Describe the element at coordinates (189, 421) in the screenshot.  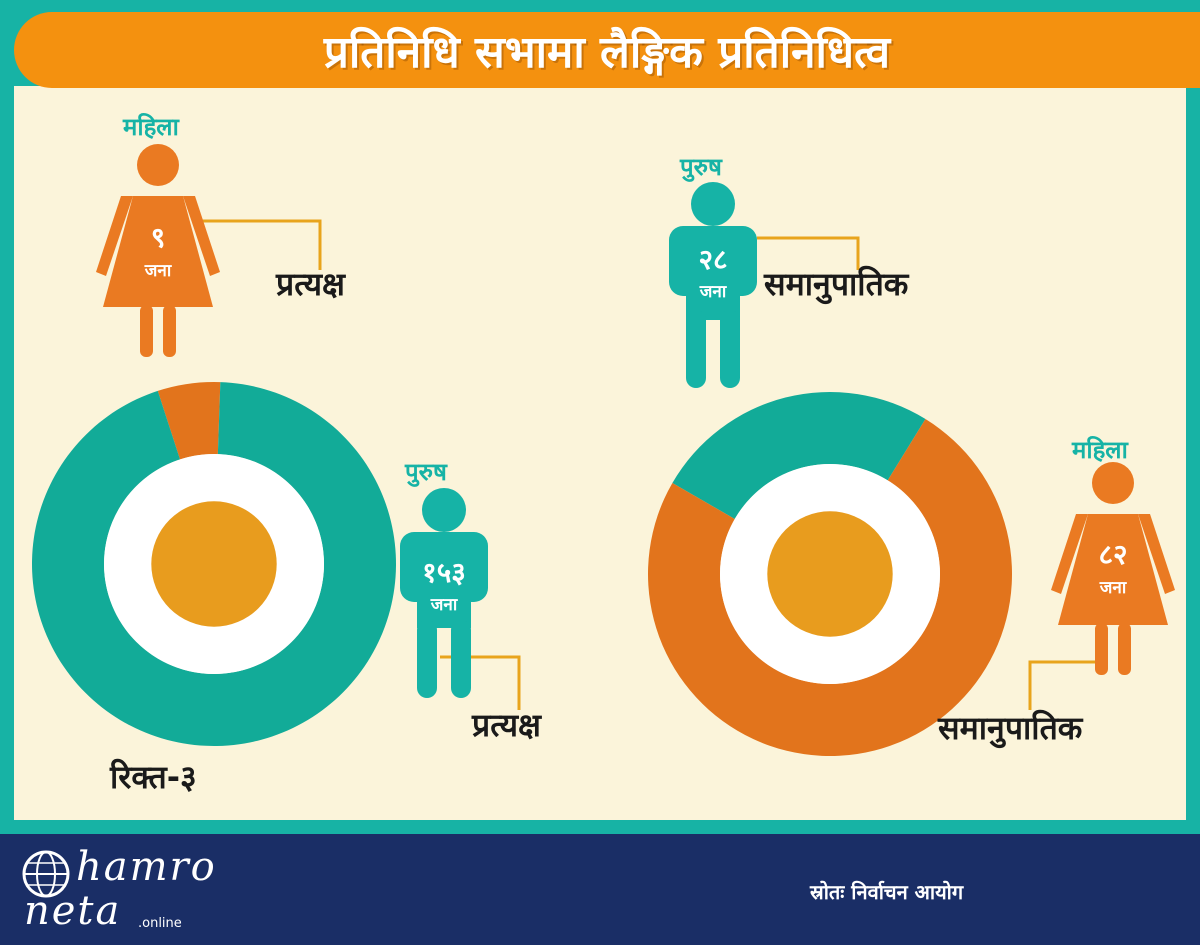
I see `donut-slice-female-direct` at that location.